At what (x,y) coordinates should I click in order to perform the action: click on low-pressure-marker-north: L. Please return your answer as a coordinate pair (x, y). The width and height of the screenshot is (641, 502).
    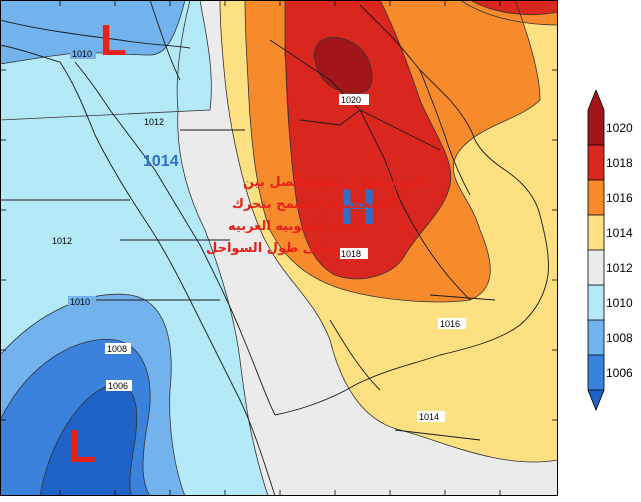
    Looking at the image, I should click on (113, 40).